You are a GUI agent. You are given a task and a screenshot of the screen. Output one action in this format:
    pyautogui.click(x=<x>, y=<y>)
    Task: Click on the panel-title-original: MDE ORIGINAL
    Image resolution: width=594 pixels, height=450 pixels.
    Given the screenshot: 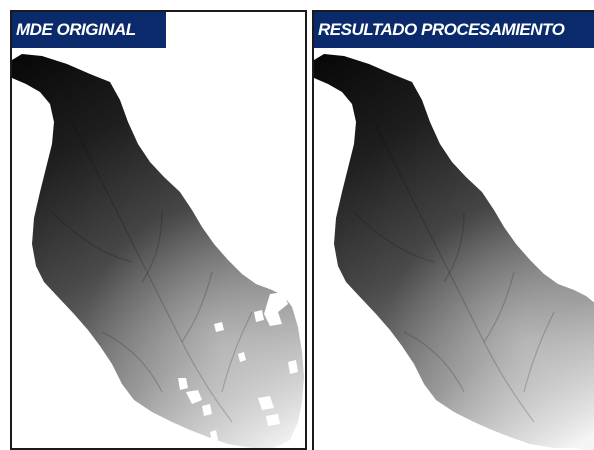 What is the action you would take?
    pyautogui.click(x=89, y=30)
    